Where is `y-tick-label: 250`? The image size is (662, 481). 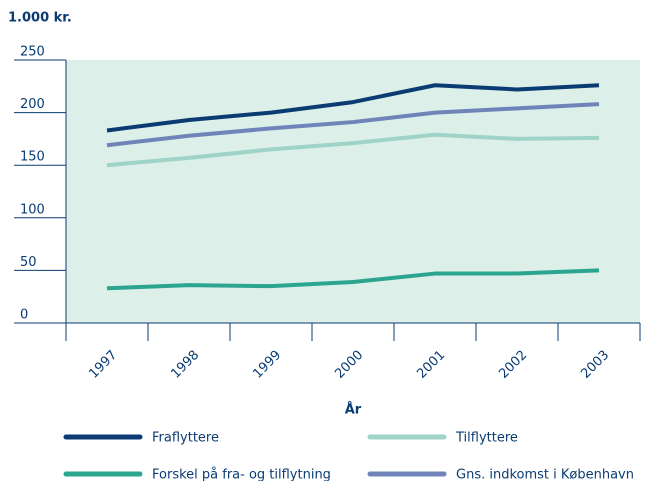 y-tick-label: 250 is located at coordinates (32, 52).